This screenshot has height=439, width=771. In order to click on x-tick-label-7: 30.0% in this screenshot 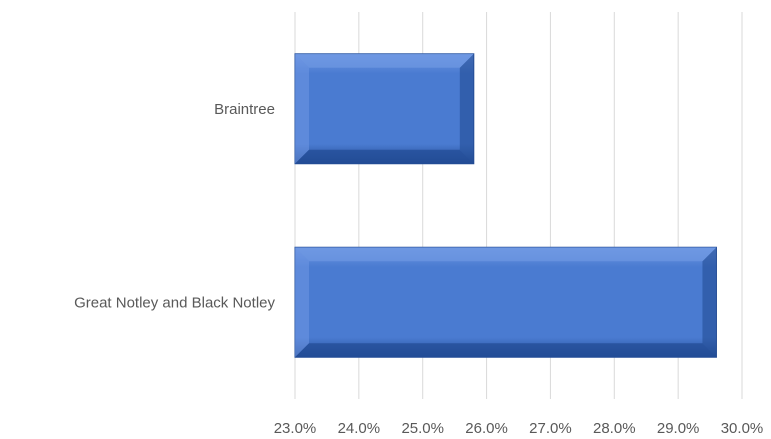, I will do `click(742, 428)`.